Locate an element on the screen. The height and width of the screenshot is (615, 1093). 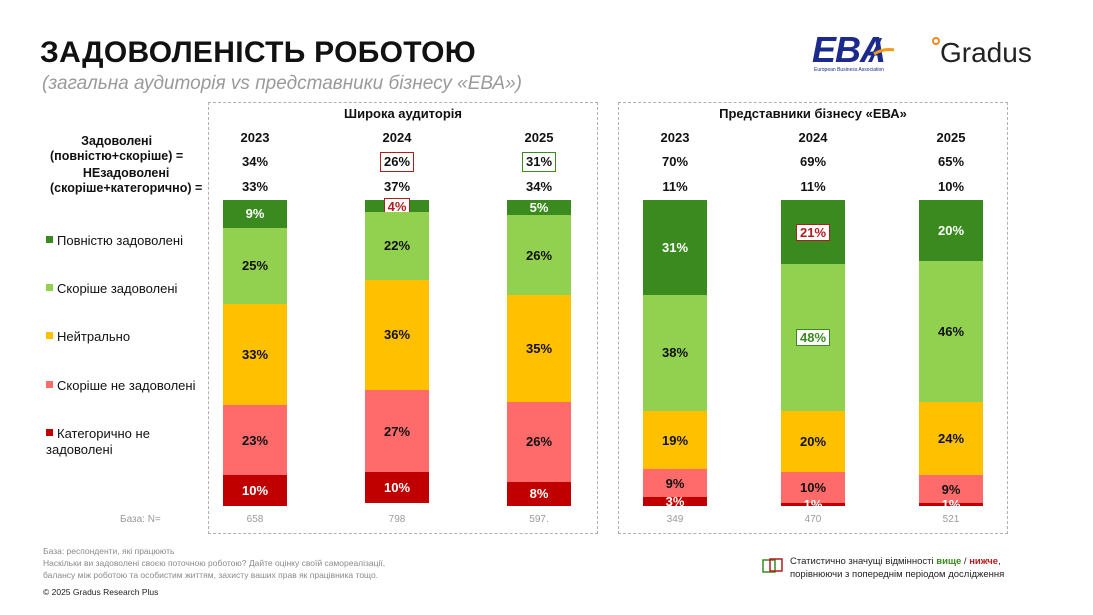
legend-label: Скоріше не задоволені is located at coordinates (126, 385).